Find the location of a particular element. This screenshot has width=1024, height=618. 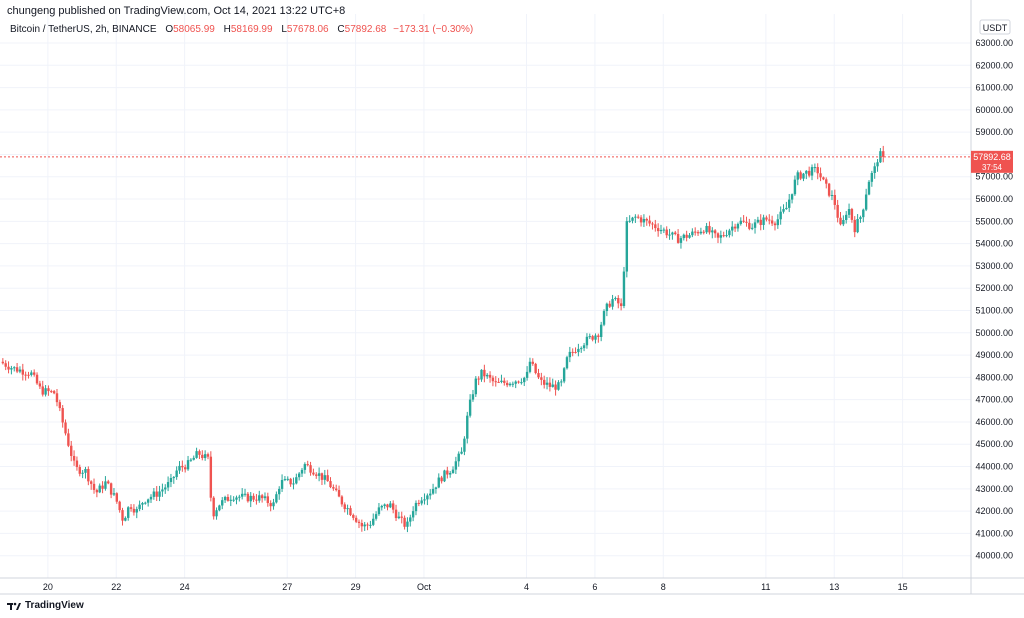

price-tick-label: 48000.00 is located at coordinates (994, 377).